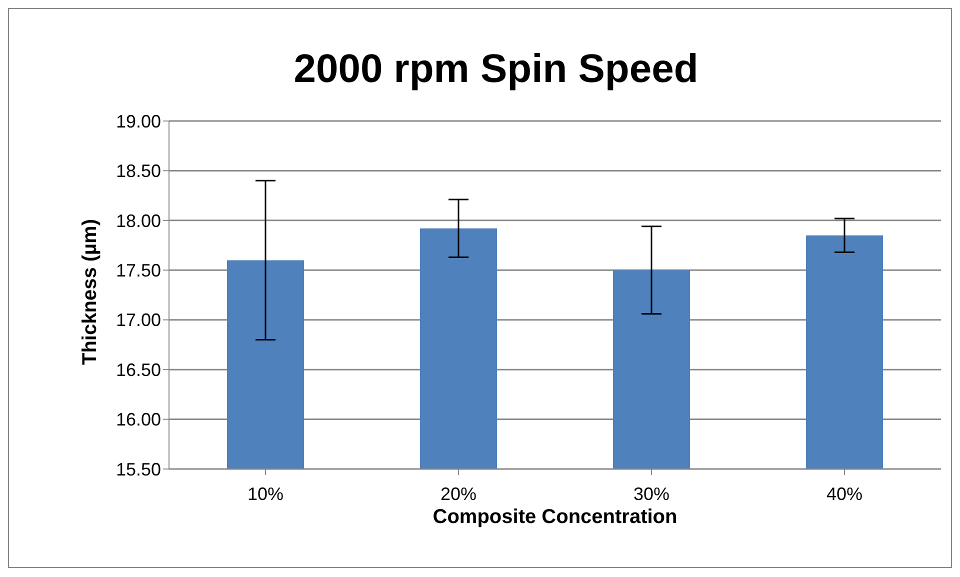 This screenshot has height=577, width=960. Describe the element at coordinates (844, 494) in the screenshot. I see `x-tick-label: 40%` at that location.